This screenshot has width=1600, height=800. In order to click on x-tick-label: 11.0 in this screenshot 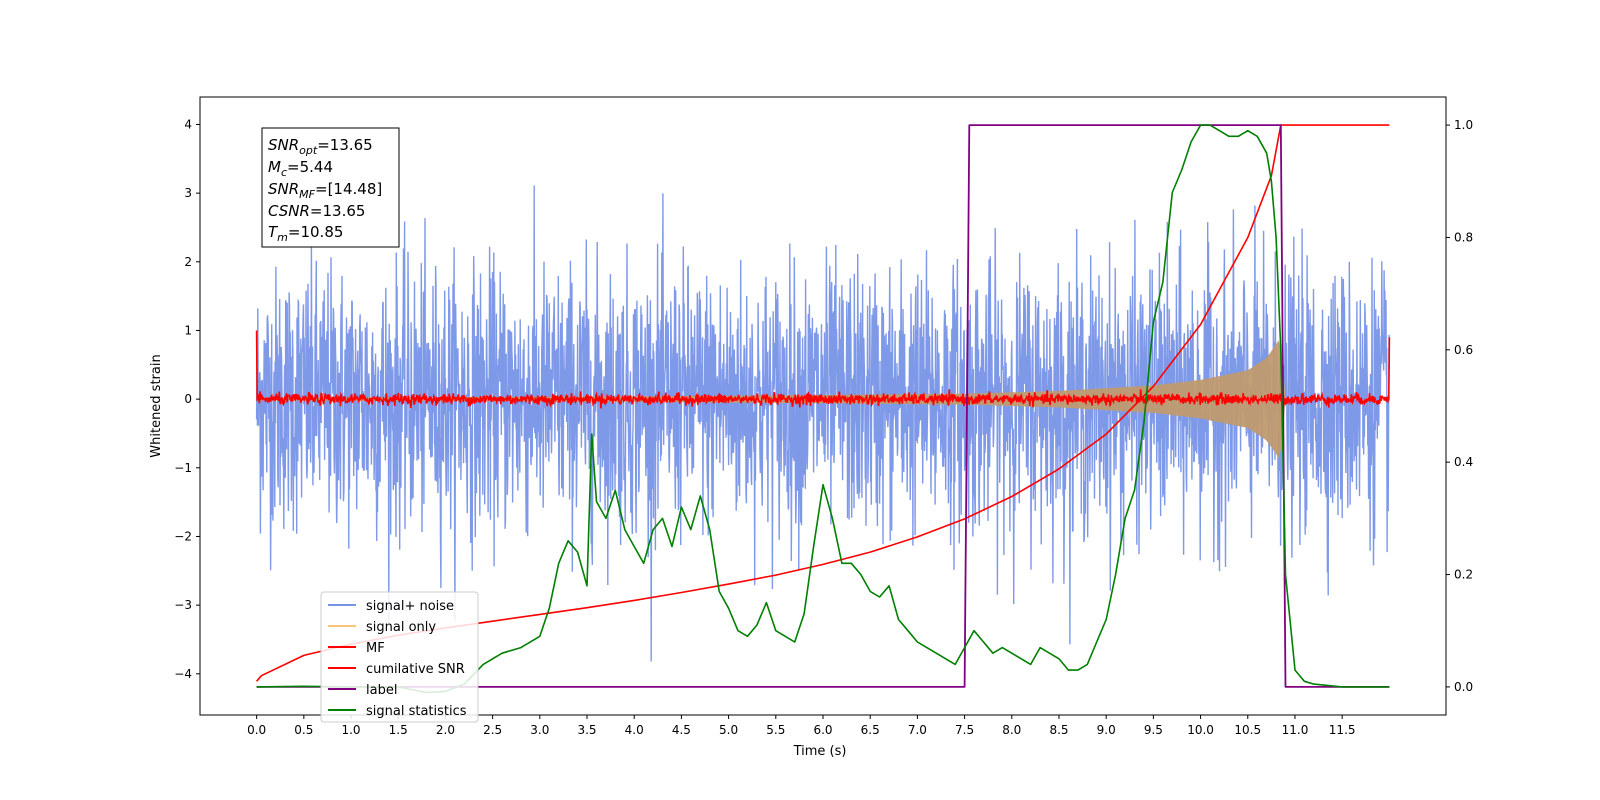, I will do `click(1295, 730)`.